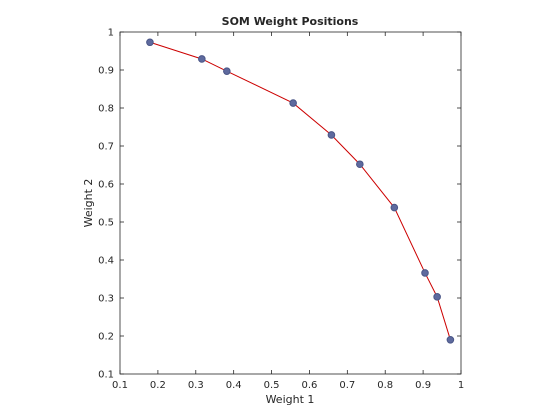  What do you see at coordinates (309, 385) in the screenshot?
I see `x-tick-label: 0.6` at bounding box center [309, 385].